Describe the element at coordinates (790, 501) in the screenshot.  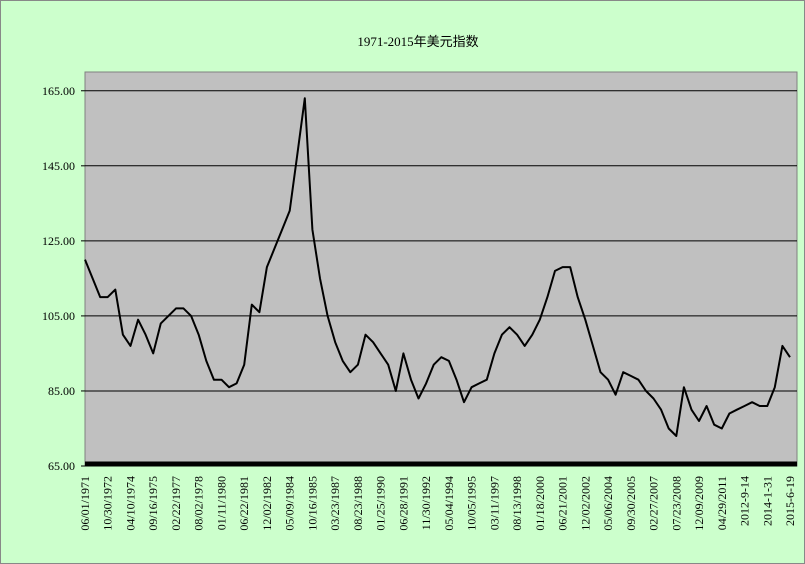
I see `x-tick-label: 2015-6-19` at that location.